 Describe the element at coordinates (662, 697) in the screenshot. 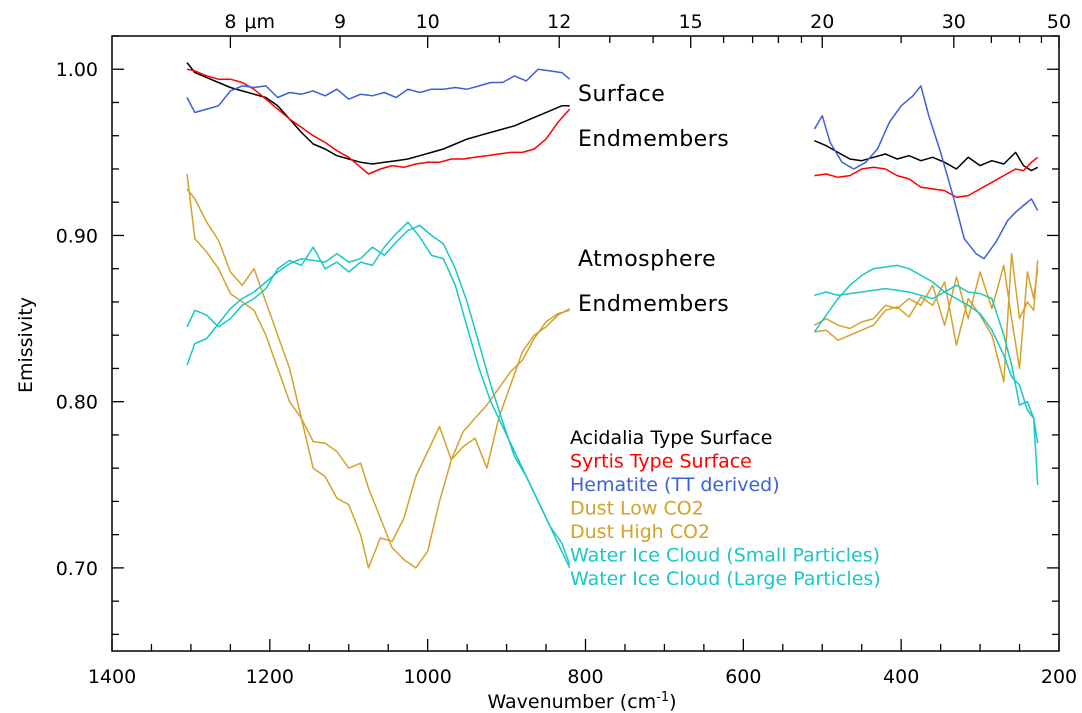

I see `x-axis-title-exponent: -1` at that location.